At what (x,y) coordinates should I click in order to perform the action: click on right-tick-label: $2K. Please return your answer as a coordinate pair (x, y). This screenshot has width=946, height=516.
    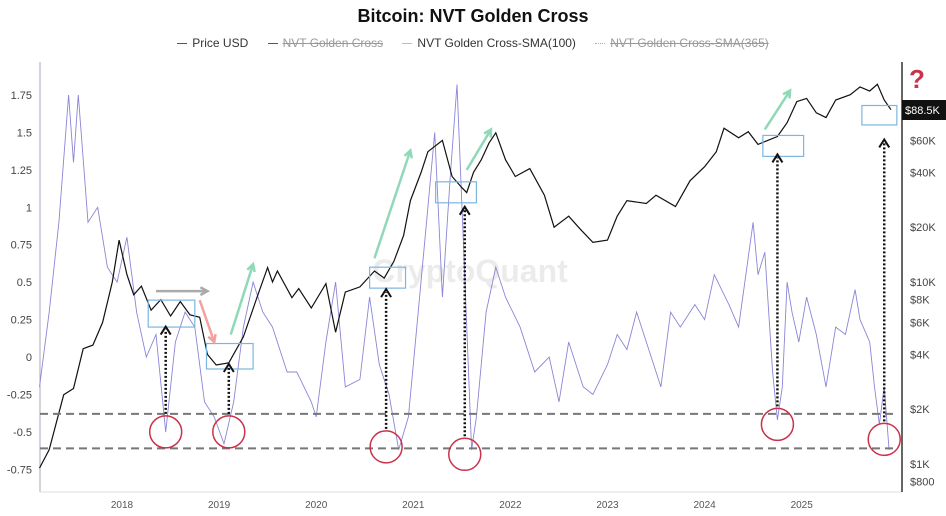
    Looking at the image, I should click on (920, 410).